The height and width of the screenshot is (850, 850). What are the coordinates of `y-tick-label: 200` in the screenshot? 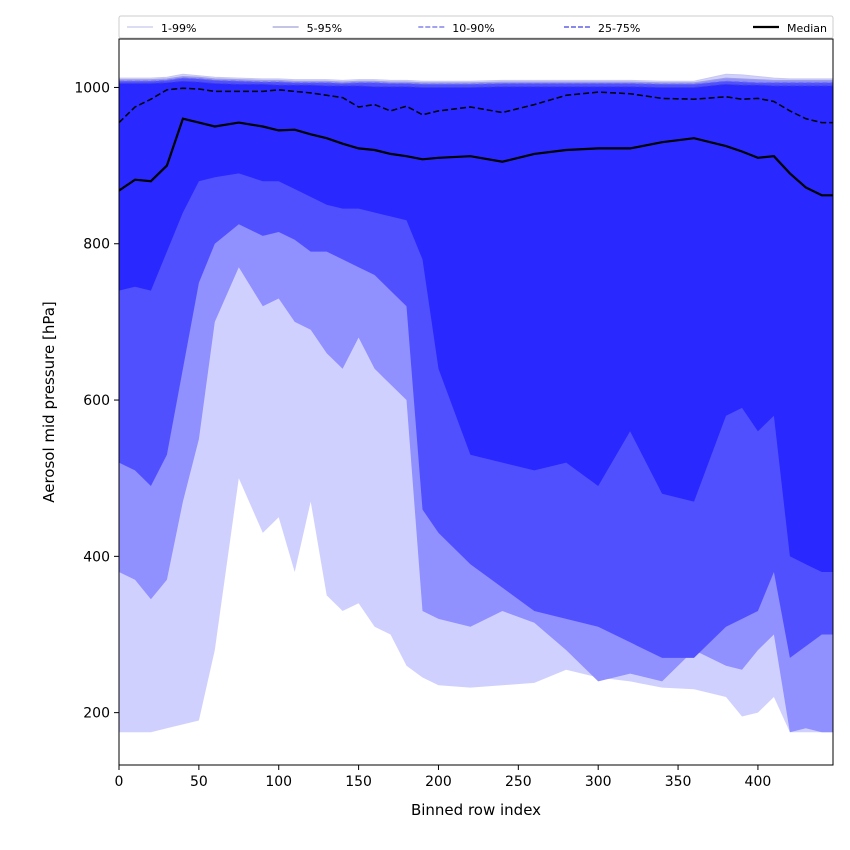 It's located at (96, 714).